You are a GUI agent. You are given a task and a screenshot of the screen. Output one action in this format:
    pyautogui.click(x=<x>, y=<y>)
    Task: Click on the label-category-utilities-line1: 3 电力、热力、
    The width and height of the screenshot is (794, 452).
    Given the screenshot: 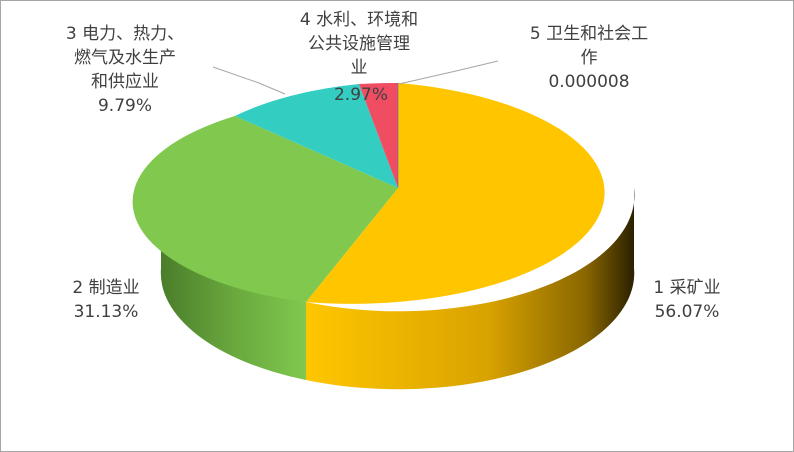 What is the action you would take?
    pyautogui.click(x=125, y=34)
    